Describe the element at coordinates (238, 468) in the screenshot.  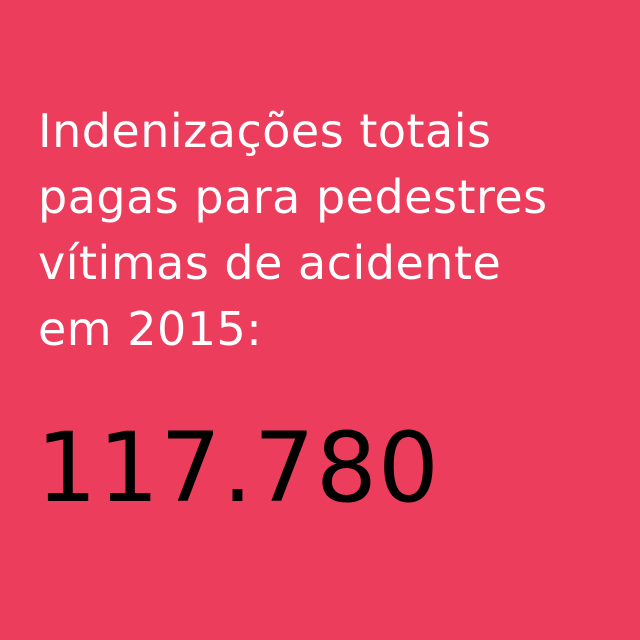
I see `total-value: 117.780` at that location.